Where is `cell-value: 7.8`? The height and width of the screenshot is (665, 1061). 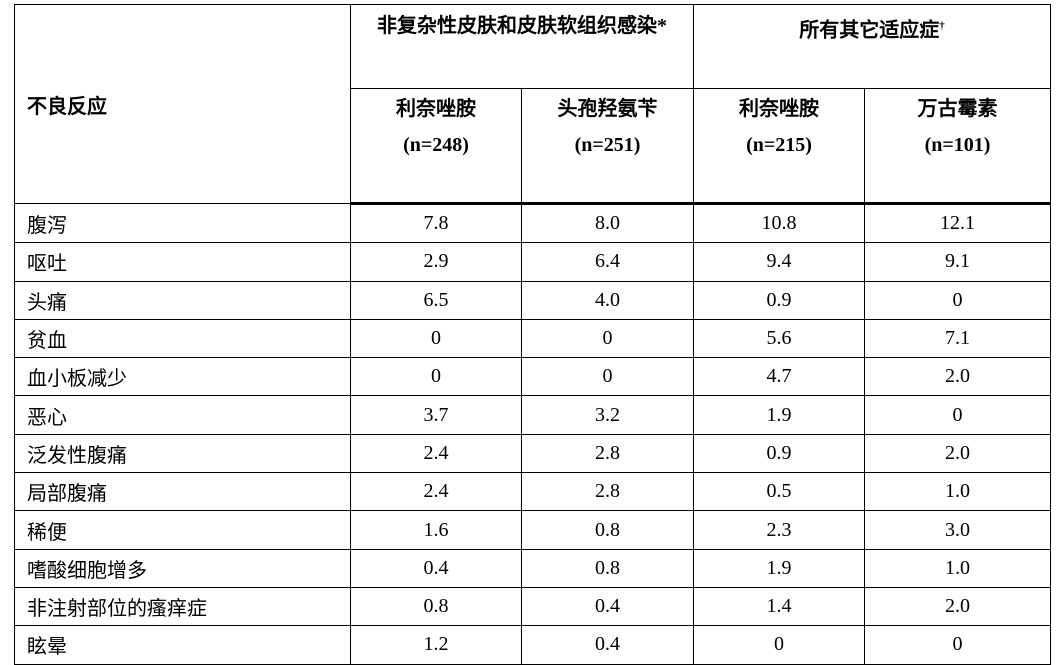
cell-value: 7.8 is located at coordinates (436, 223).